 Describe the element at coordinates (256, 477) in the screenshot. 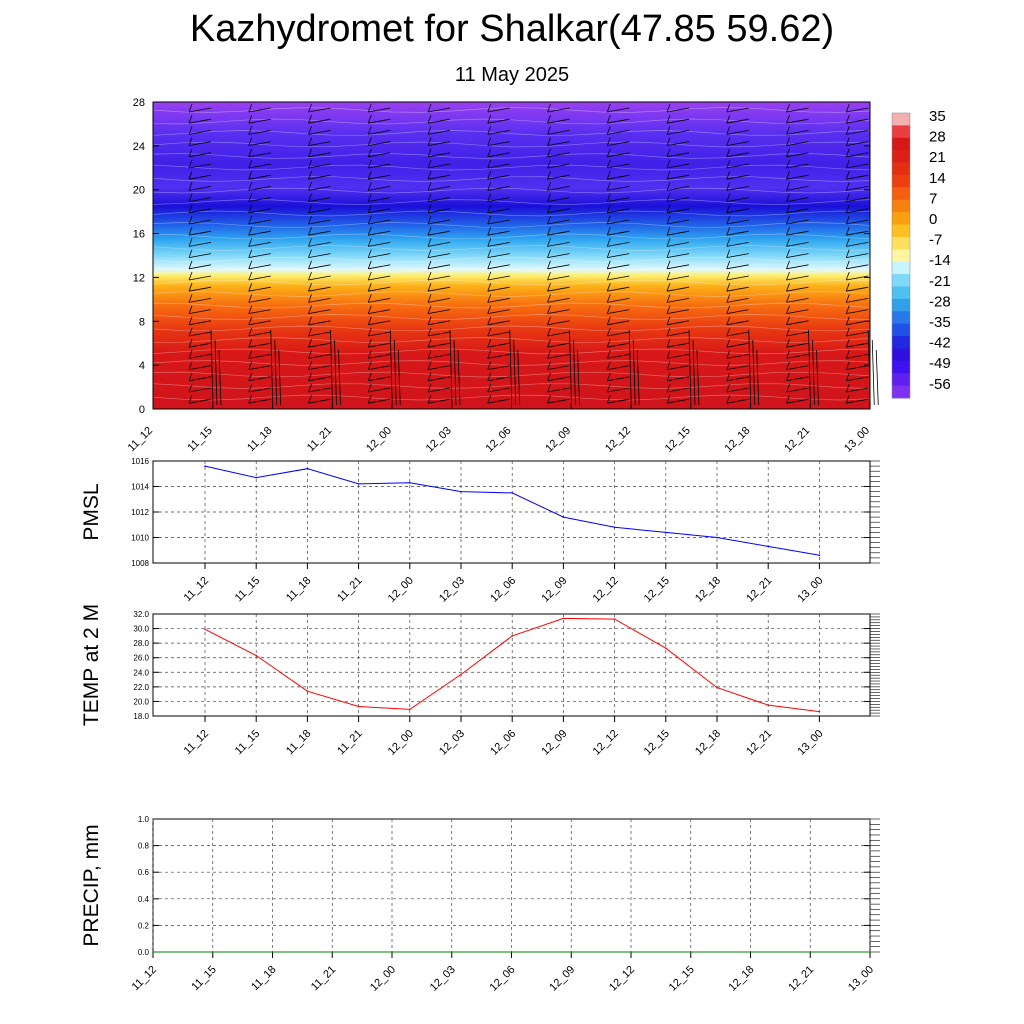

I see `data-point` at that location.